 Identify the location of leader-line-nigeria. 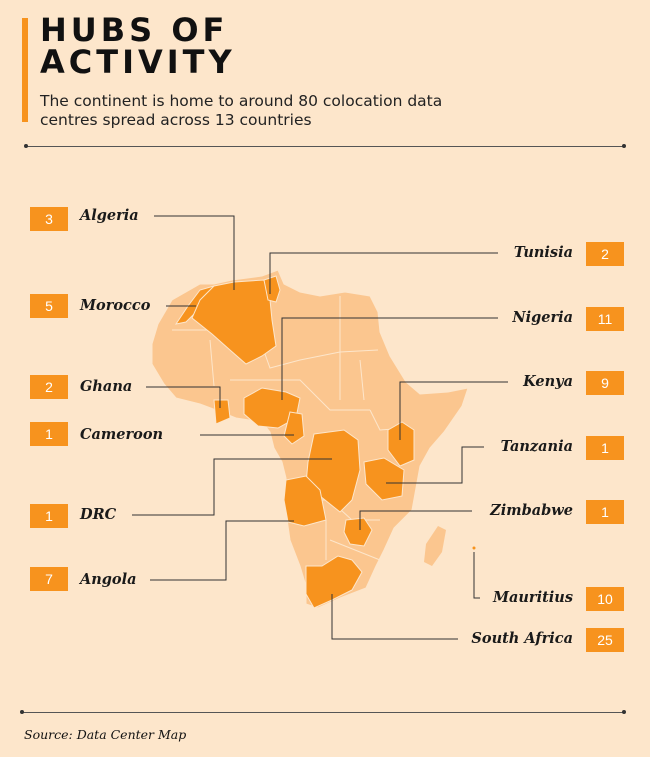
(389, 358).